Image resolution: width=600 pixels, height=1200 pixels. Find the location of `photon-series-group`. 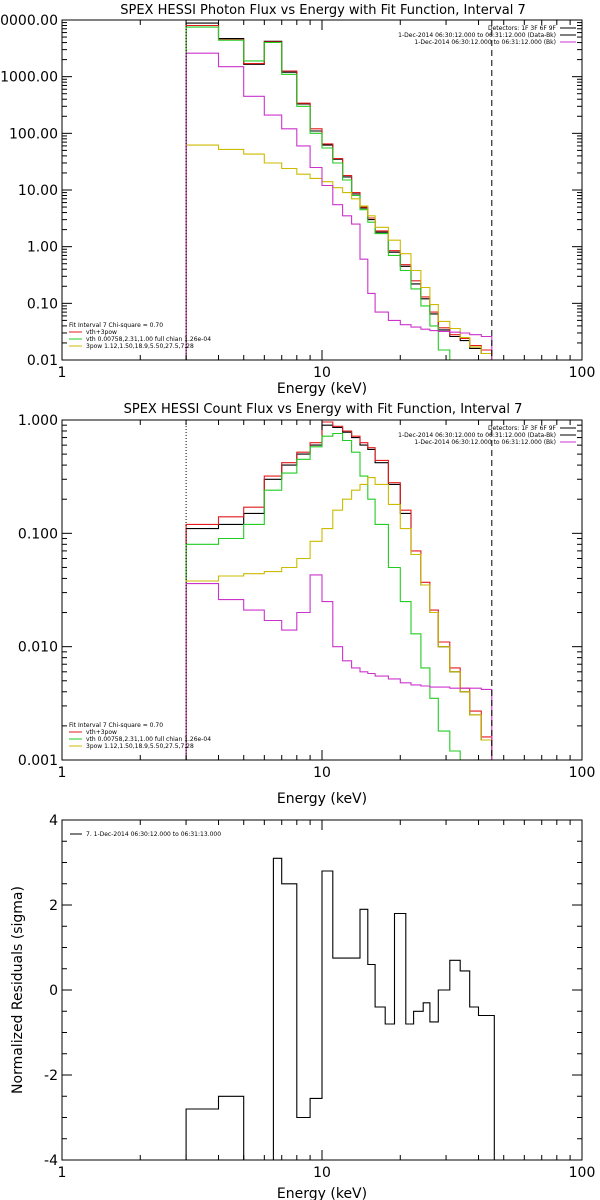

photon-series-group is located at coordinates (339, 191).